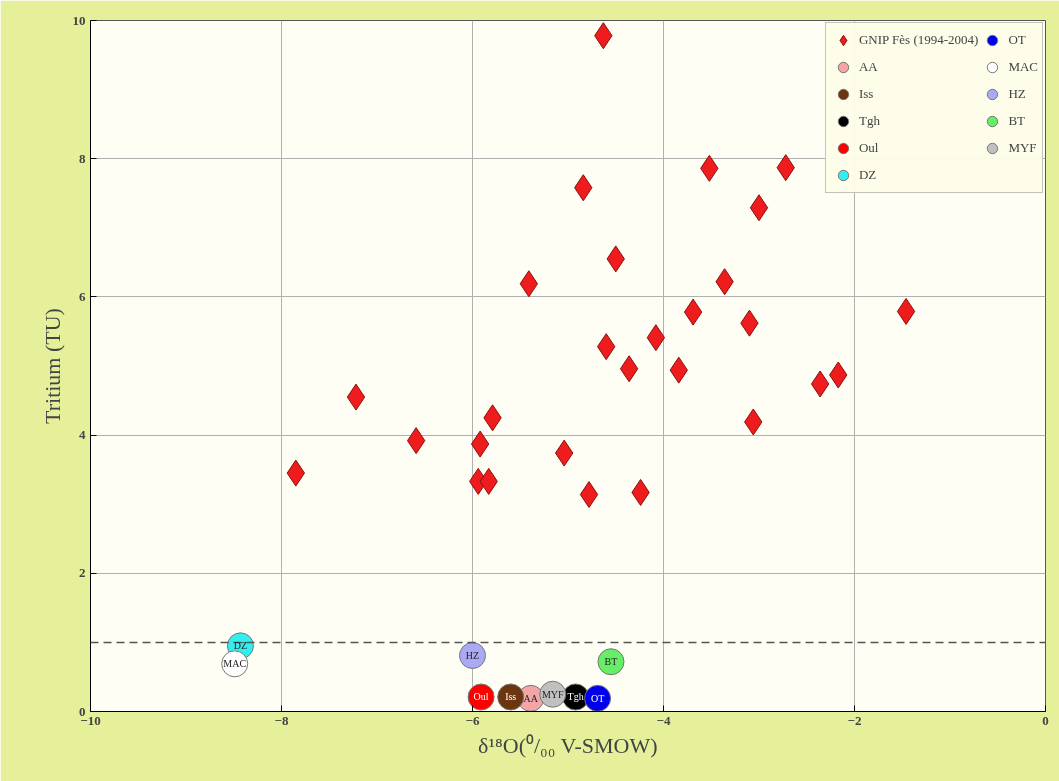 The width and height of the screenshot is (1059, 781). I want to click on legend-label: DZ, so click(868, 175).